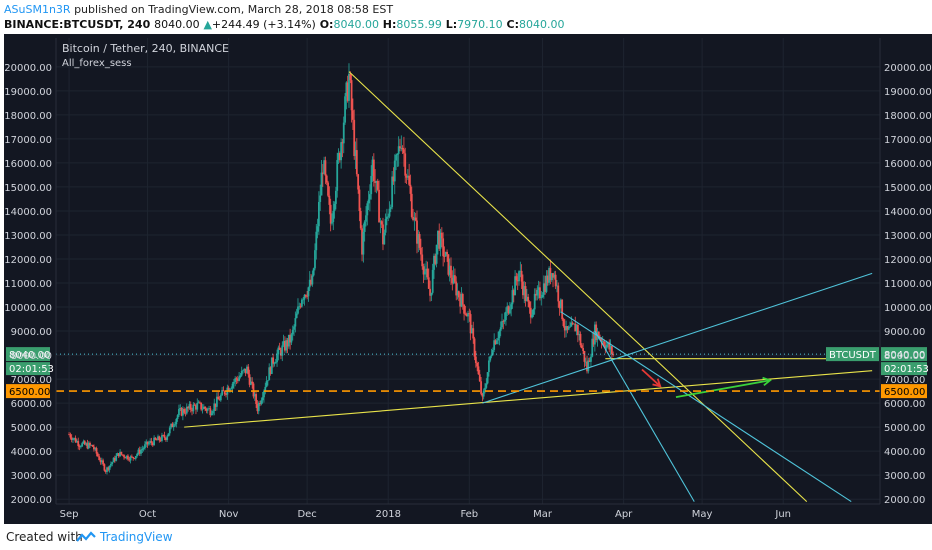 The image size is (932, 550). Describe the element at coordinates (136, 537) in the screenshot. I see `tradingview-brand-link: TradingView` at that location.